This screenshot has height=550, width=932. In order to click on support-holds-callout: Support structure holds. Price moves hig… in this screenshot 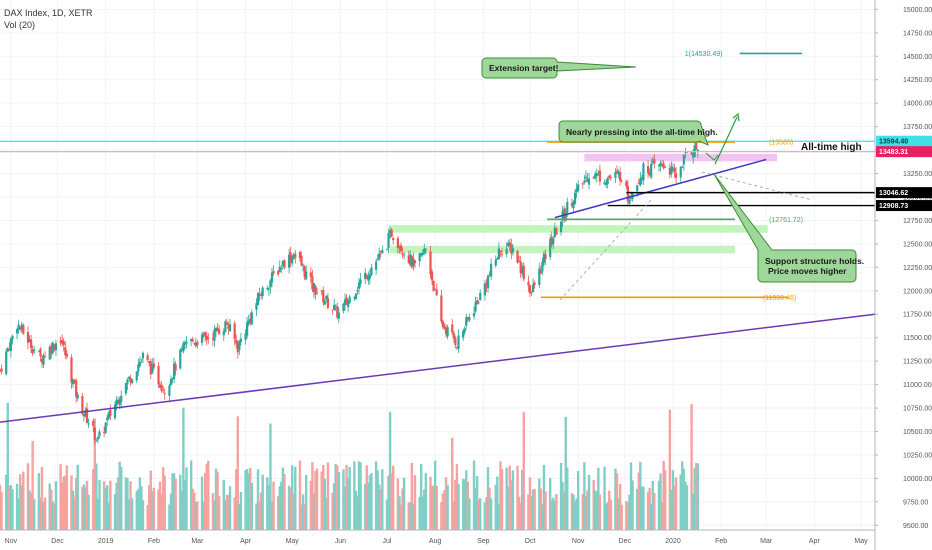, I will do `click(788, 228)`.